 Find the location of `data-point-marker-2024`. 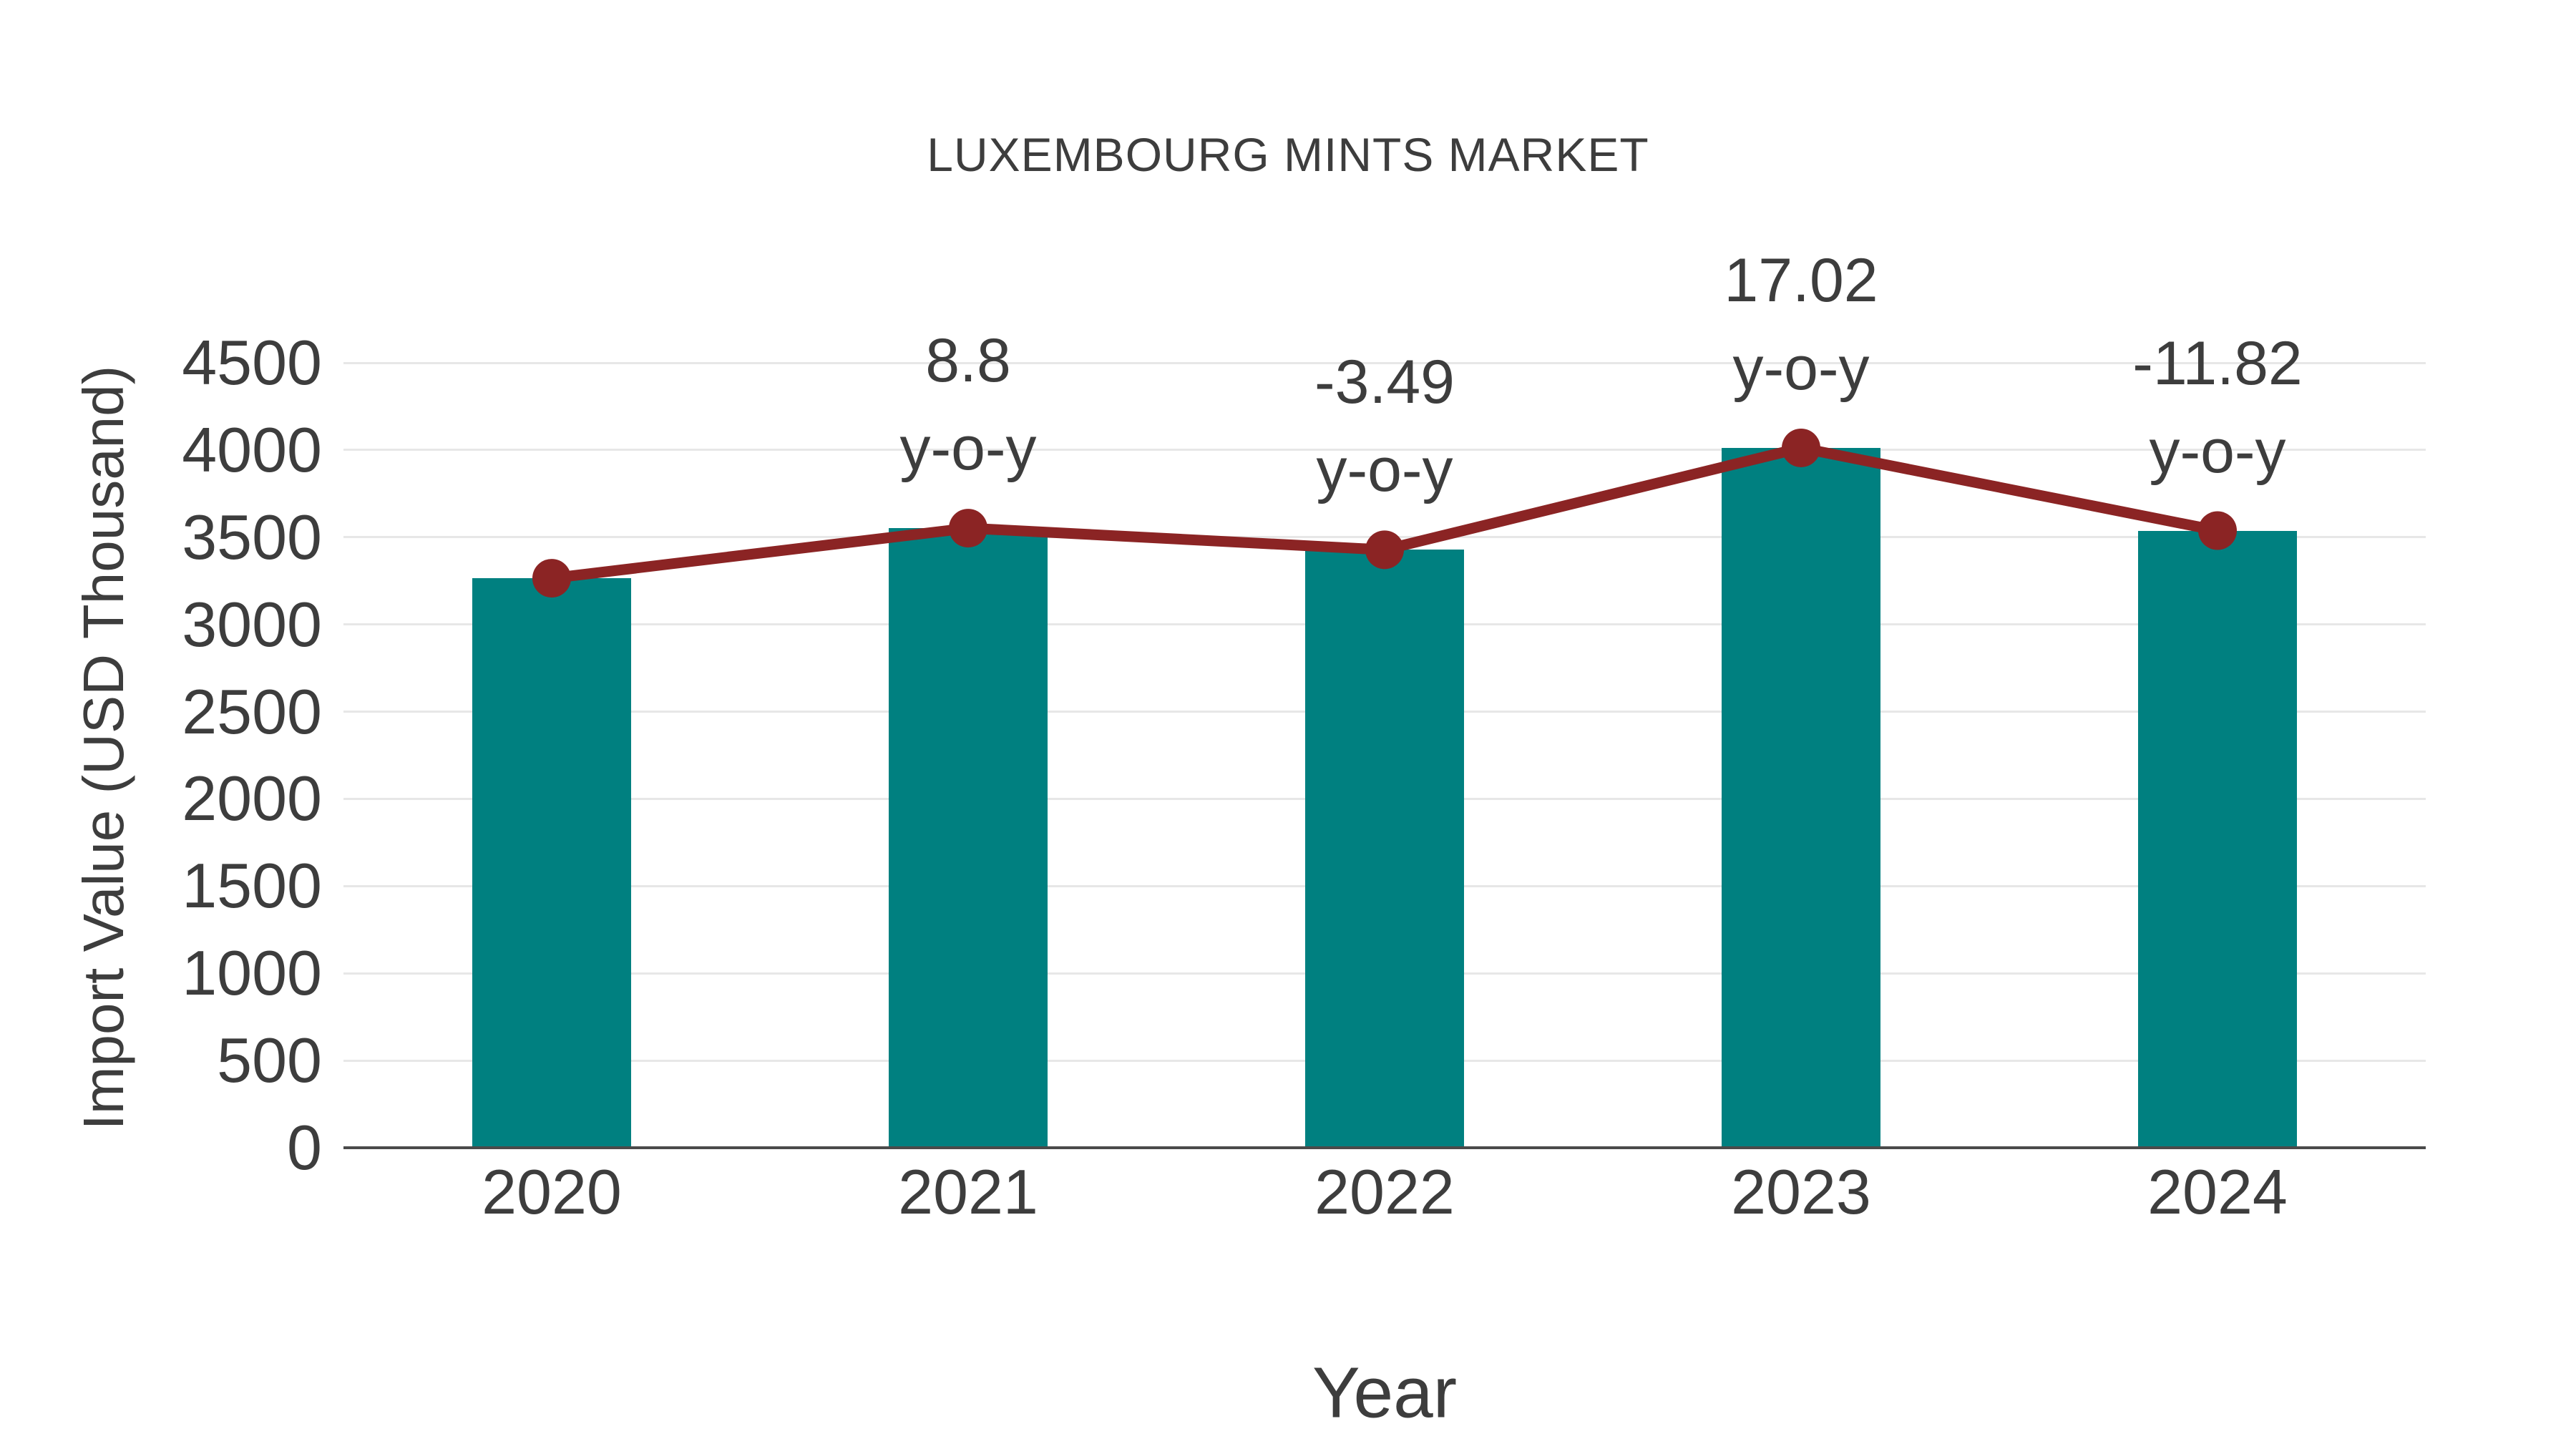

data-point-marker-2024 is located at coordinates (2217, 530).